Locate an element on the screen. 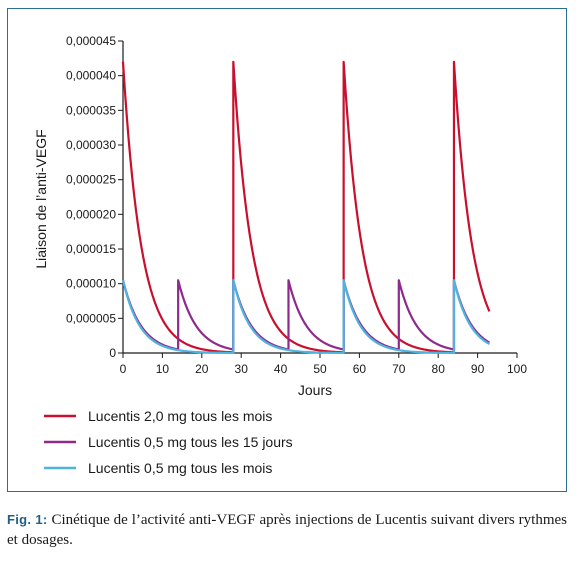  x-tick-label: 70 is located at coordinates (399, 369).